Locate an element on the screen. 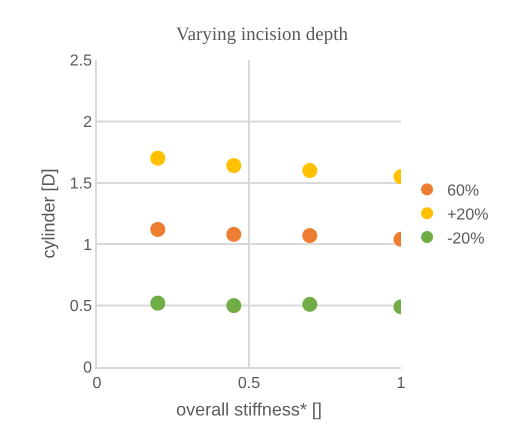  y-tick-label: 1 is located at coordinates (87, 245).